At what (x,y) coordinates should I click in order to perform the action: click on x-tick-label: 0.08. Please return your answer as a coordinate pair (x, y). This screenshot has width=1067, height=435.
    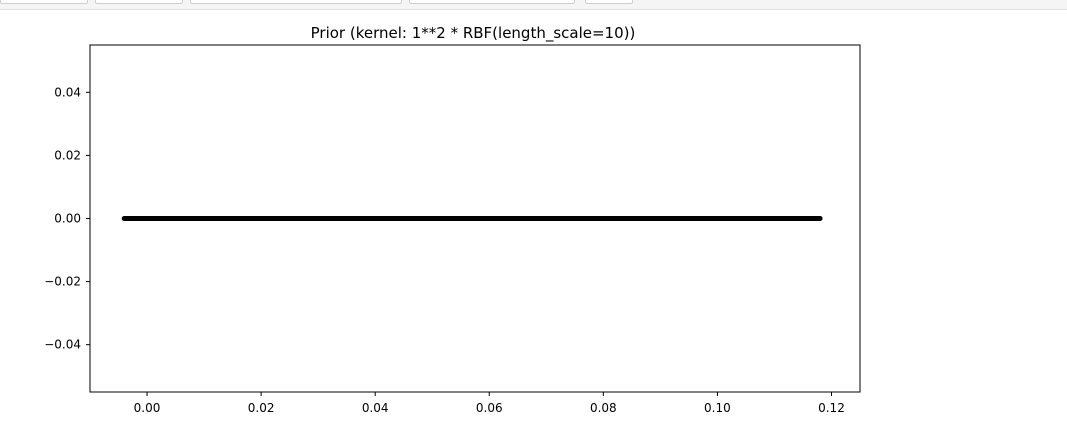
    Looking at the image, I should click on (603, 408).